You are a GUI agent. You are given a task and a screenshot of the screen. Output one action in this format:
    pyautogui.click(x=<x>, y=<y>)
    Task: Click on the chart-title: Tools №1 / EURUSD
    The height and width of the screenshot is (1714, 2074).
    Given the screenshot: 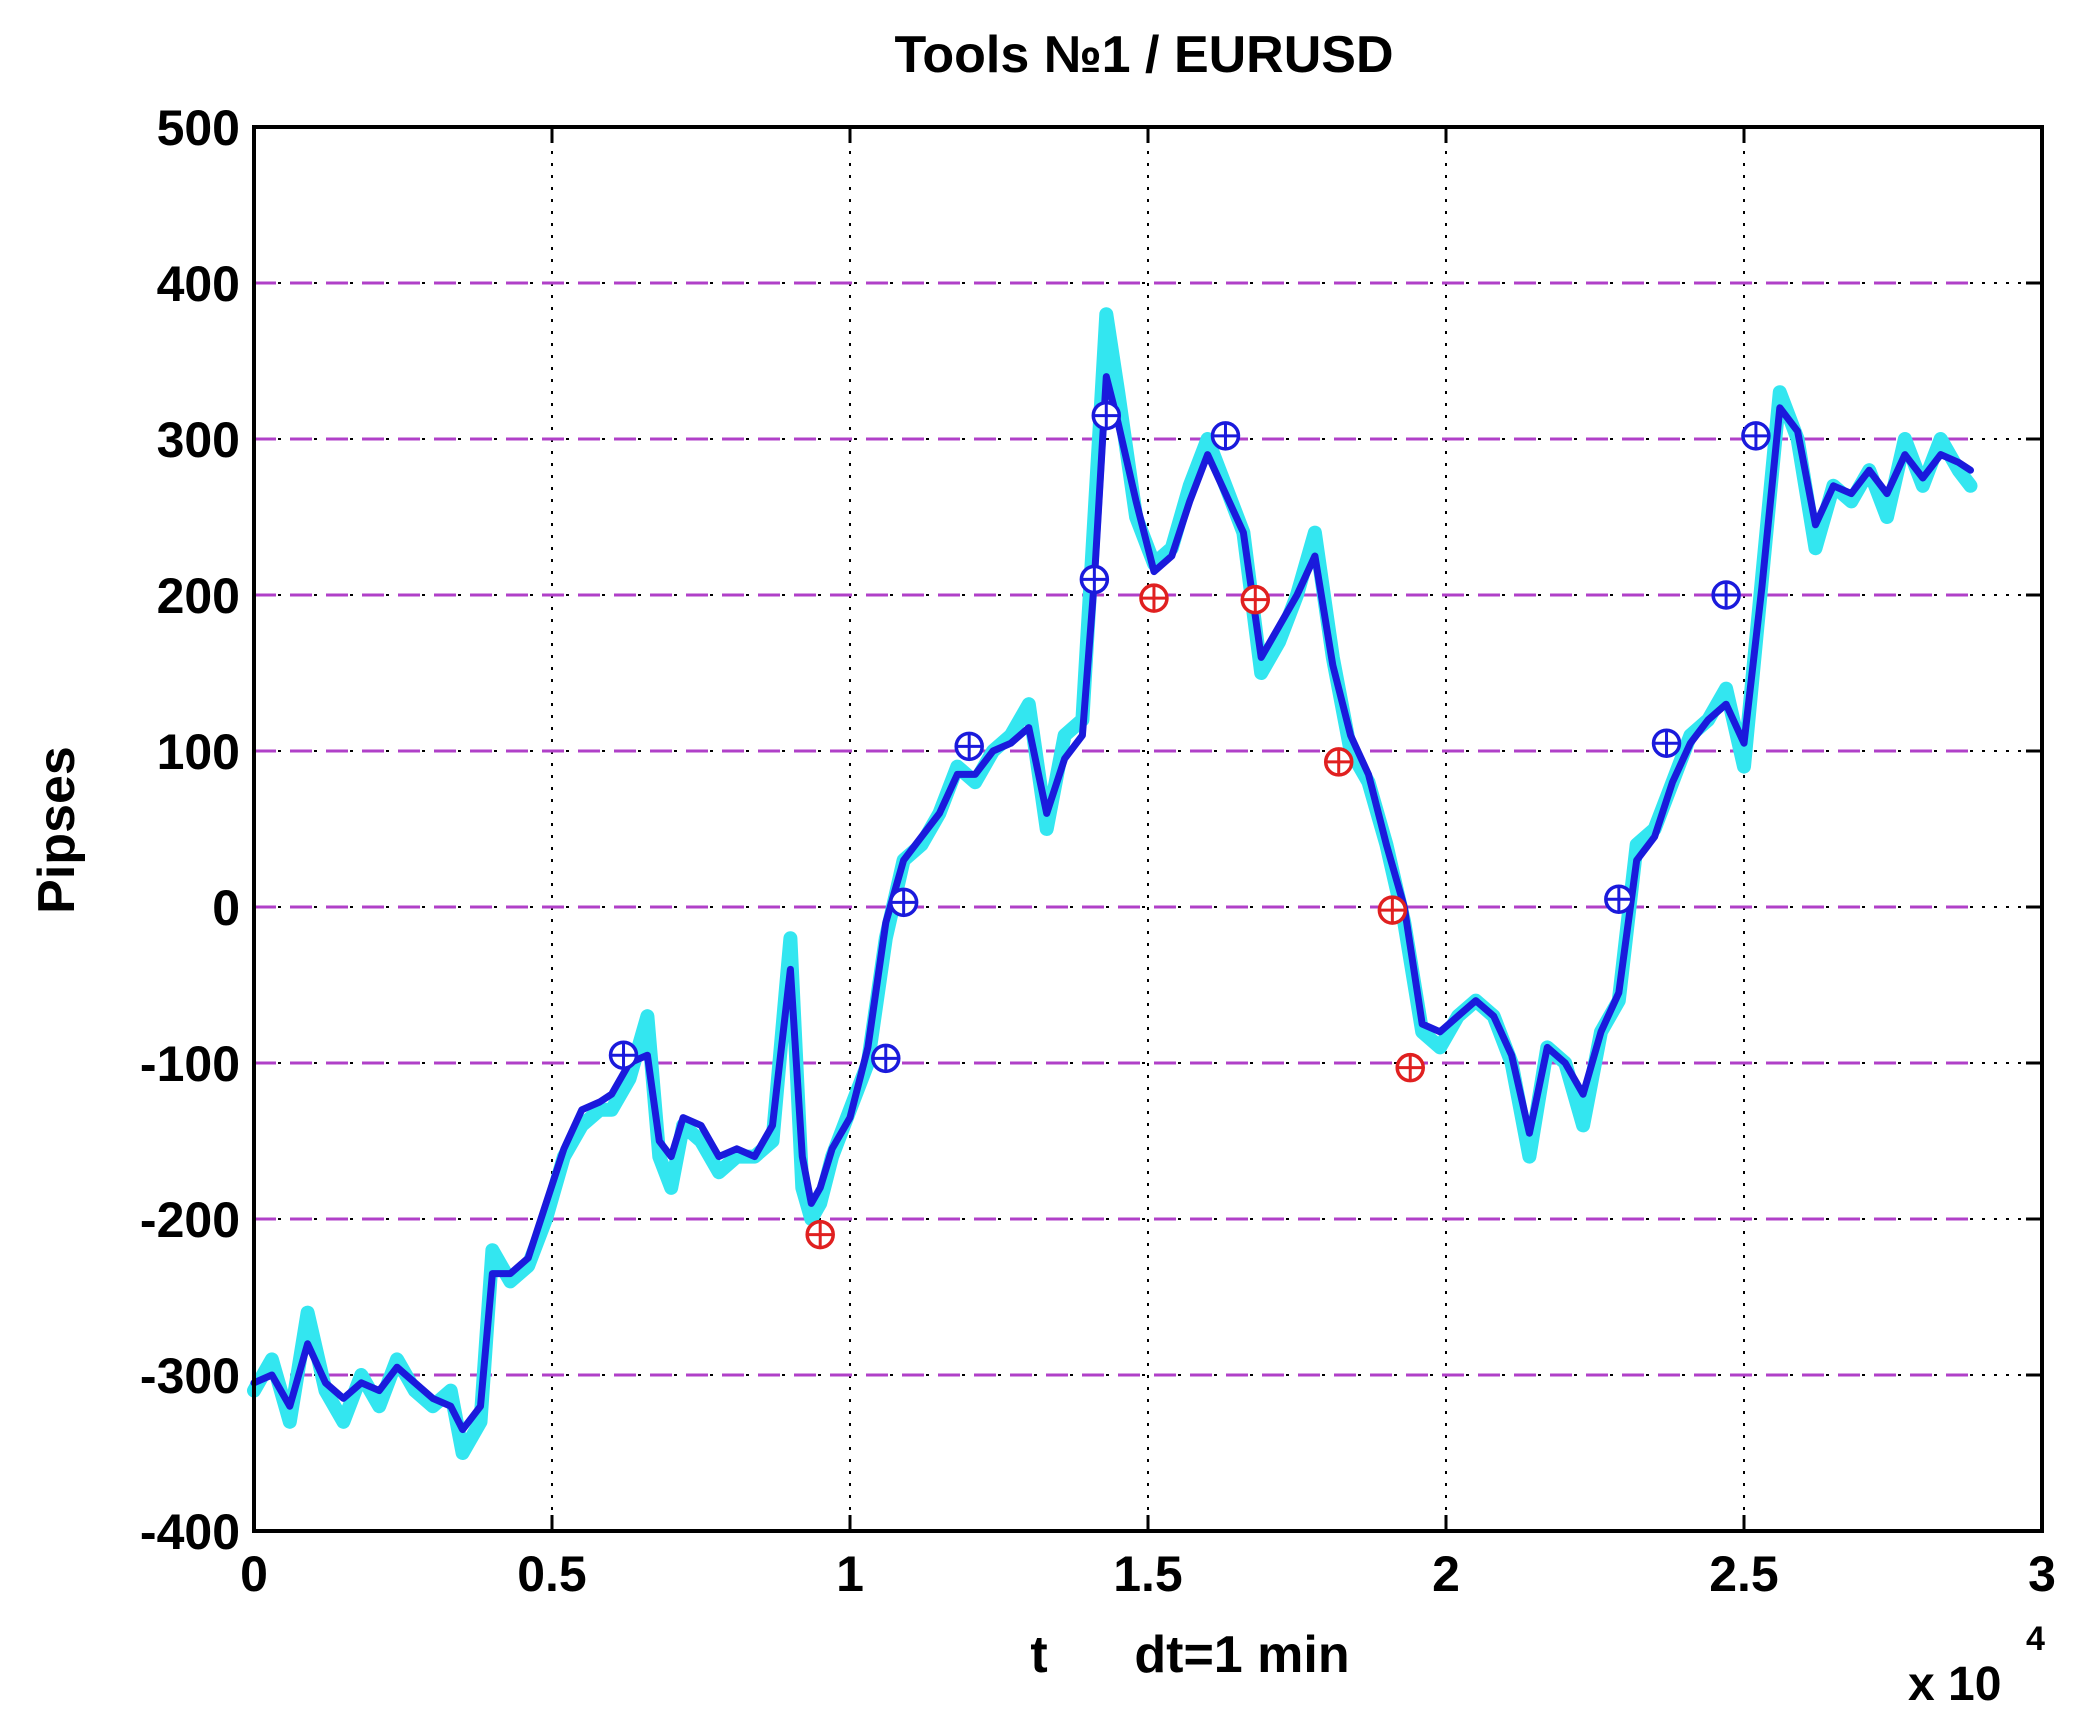 What is the action you would take?
    pyautogui.click(x=1143, y=55)
    